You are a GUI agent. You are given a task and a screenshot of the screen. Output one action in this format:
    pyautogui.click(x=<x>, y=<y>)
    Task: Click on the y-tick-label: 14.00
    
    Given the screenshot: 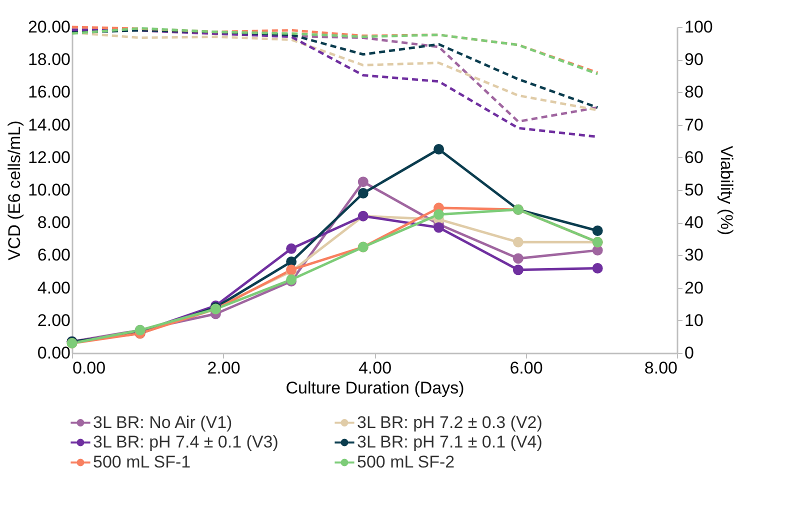 What is the action you would take?
    pyautogui.click(x=49, y=124)
    